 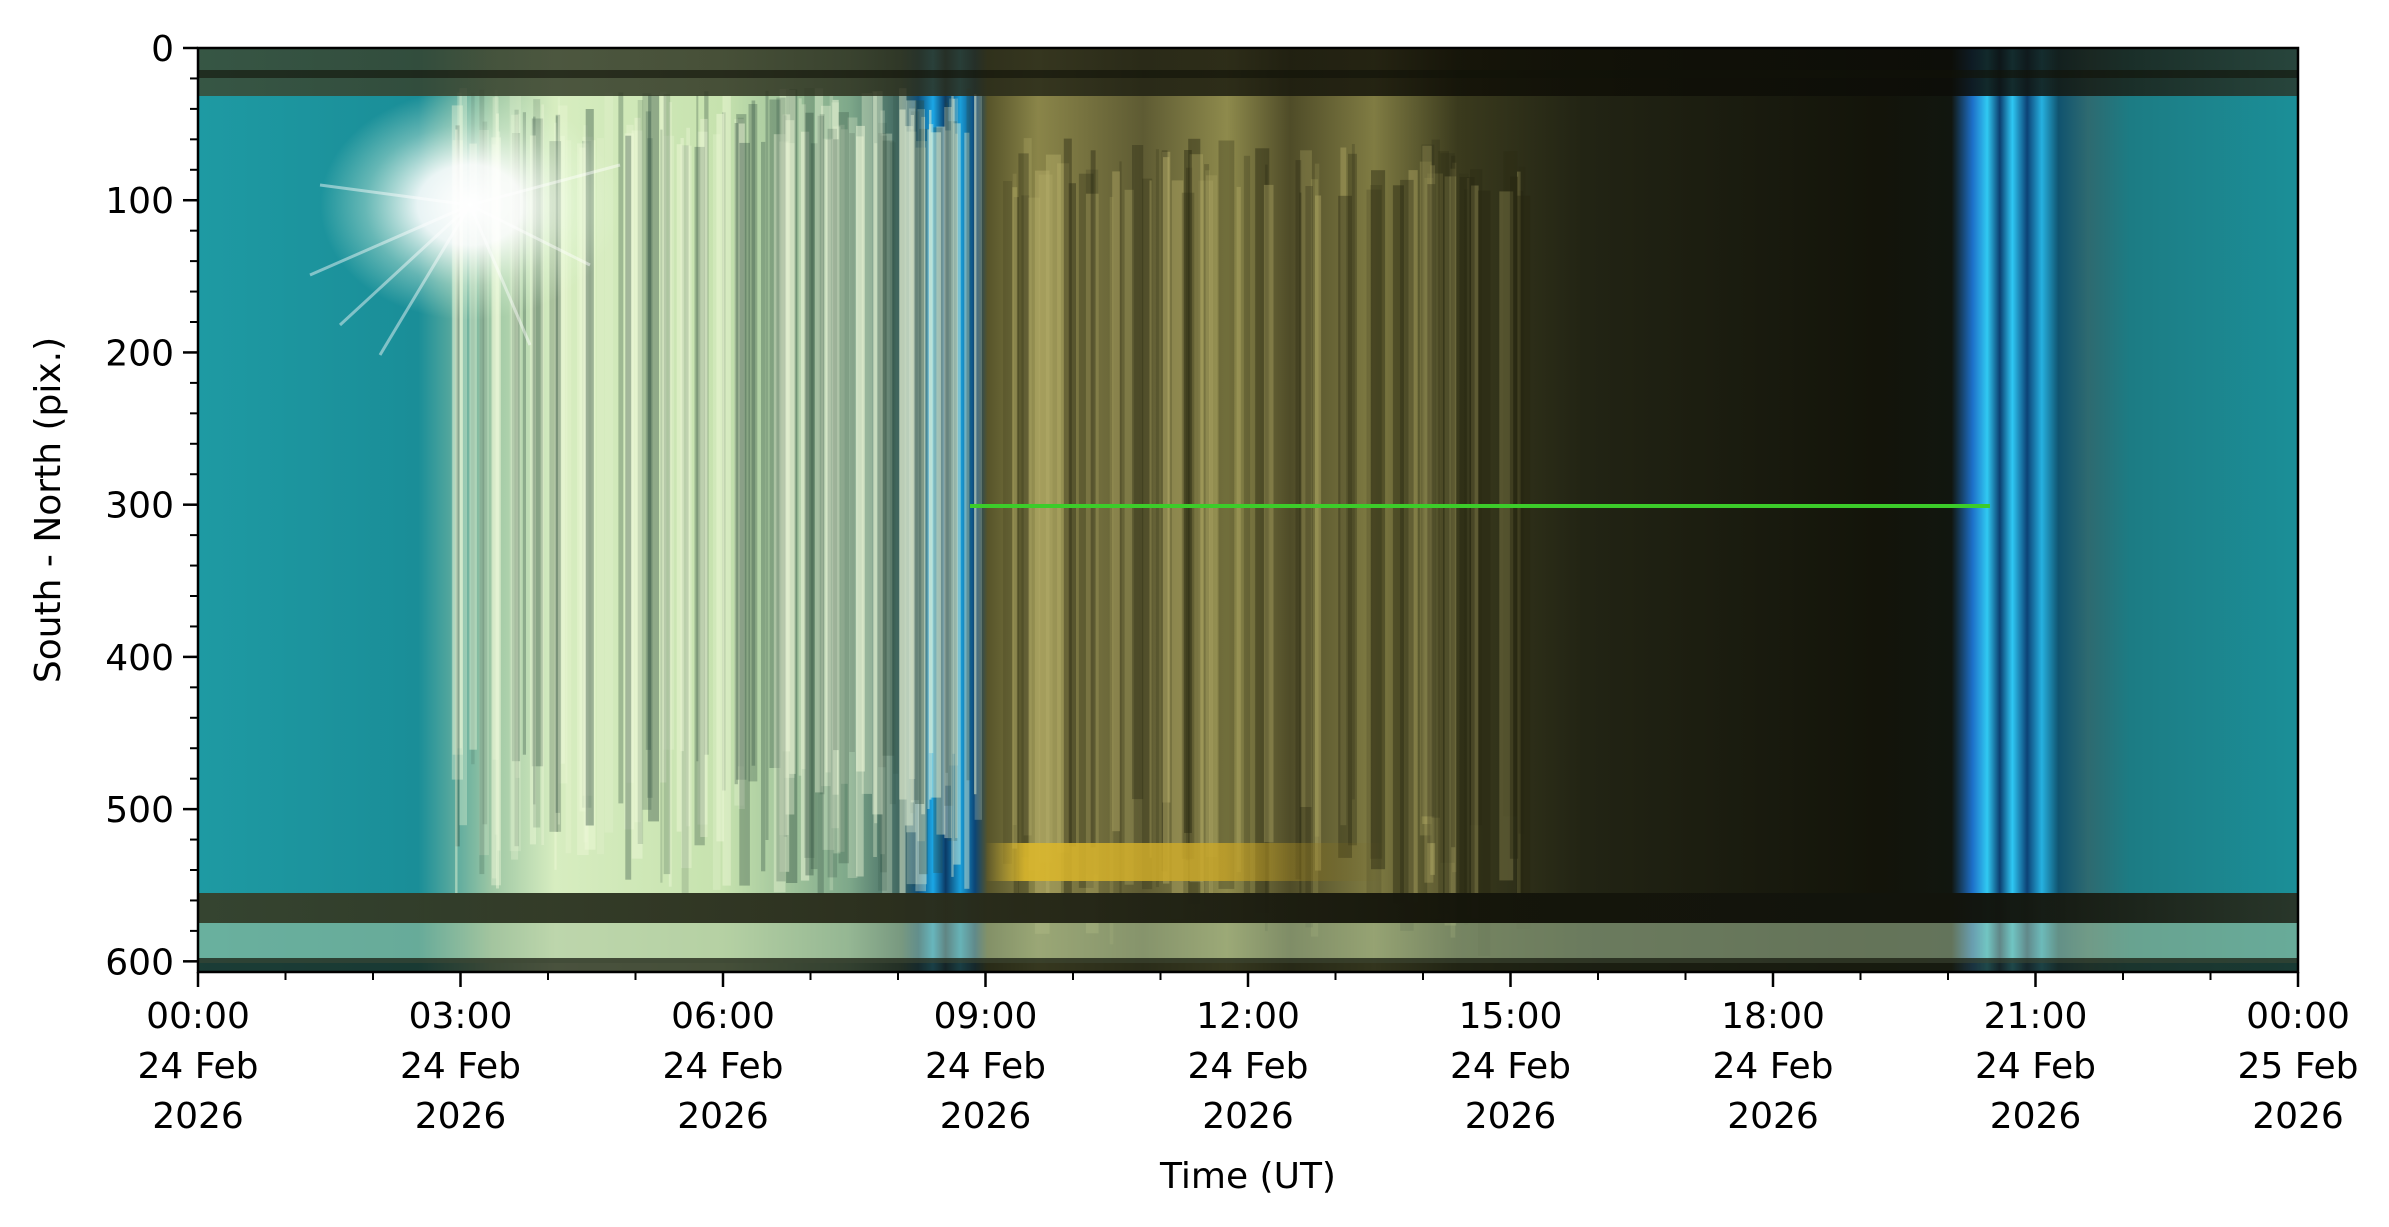 What do you see at coordinates (139, 962) in the screenshot?
I see `y-tick-label: 600` at bounding box center [139, 962].